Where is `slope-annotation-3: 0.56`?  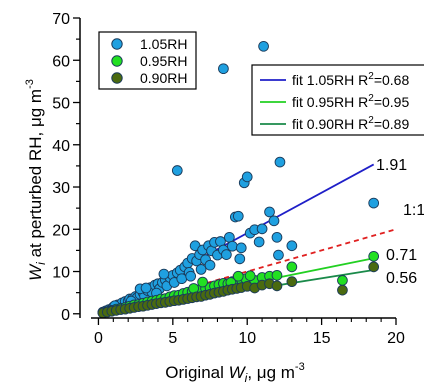
slope-annotation-3: 0.56 is located at coordinates (401, 278).